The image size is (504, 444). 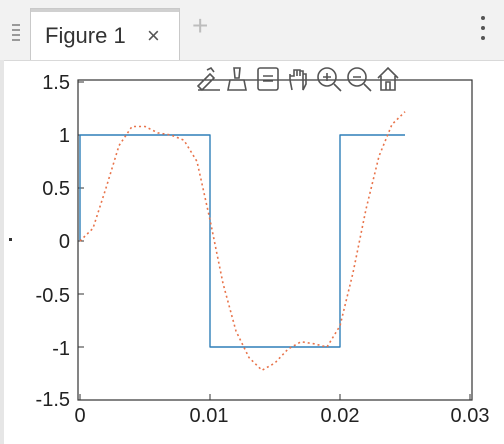 What do you see at coordinates (53, 400) in the screenshot?
I see `y-tick-label: -1.5` at bounding box center [53, 400].